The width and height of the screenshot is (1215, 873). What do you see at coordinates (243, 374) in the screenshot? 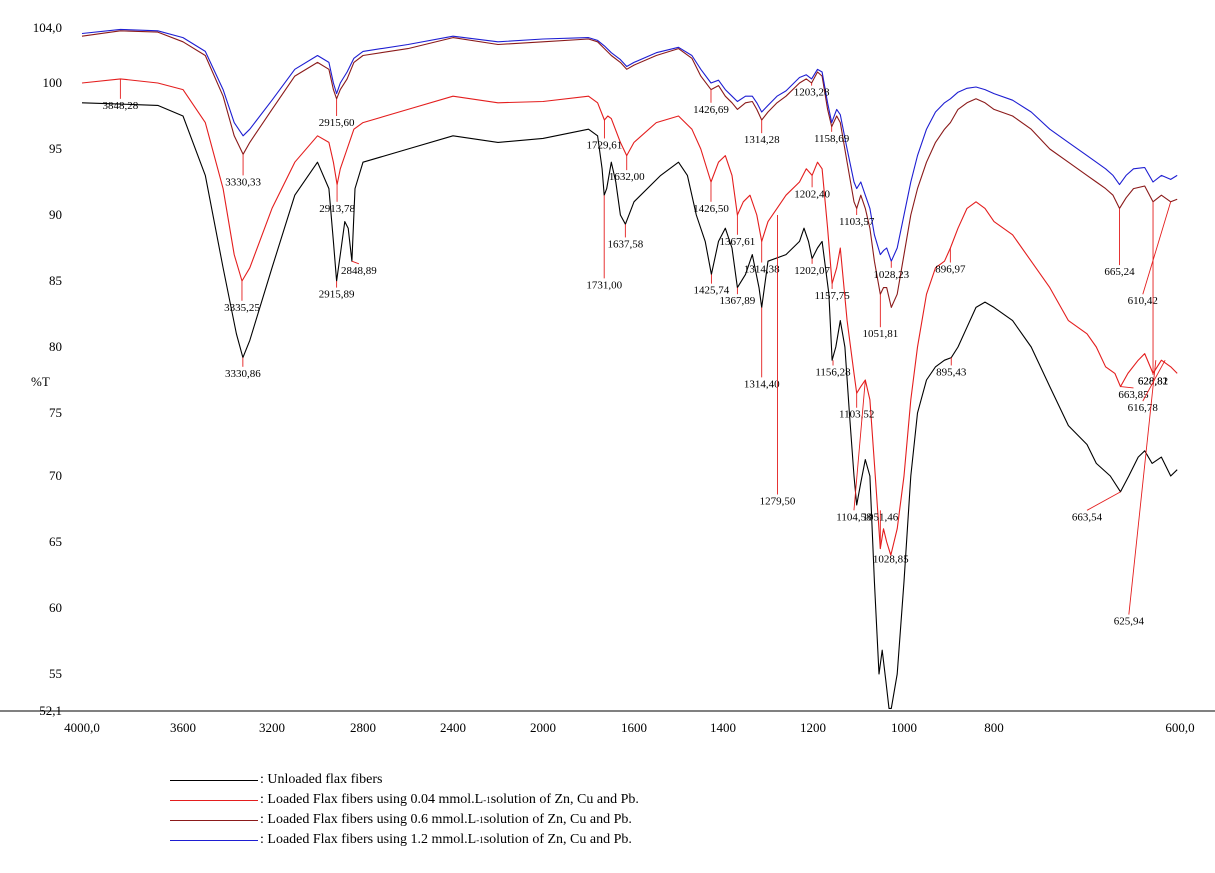
I see `peak-label: 3330,86` at bounding box center [243, 374].